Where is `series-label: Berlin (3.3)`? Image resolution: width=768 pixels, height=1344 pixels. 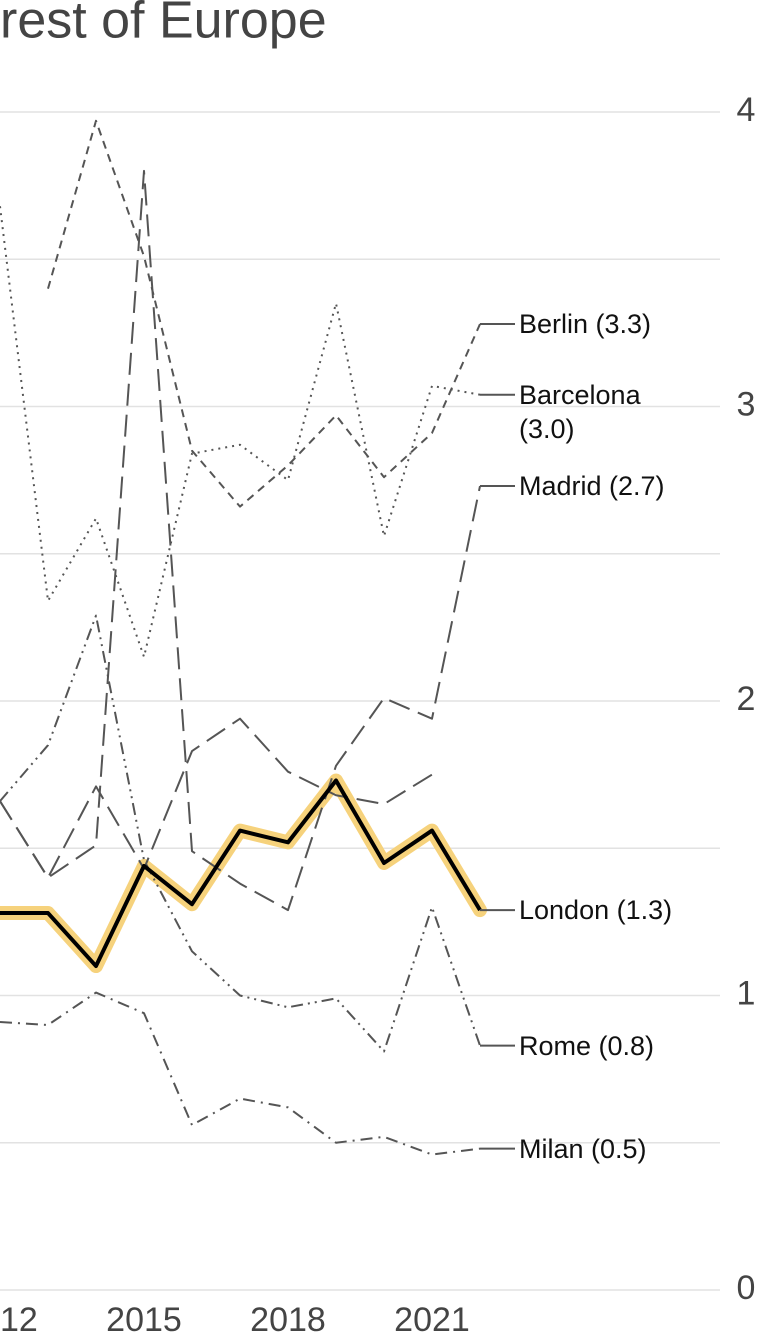
series-label: Berlin (3.3) is located at coordinates (585, 324).